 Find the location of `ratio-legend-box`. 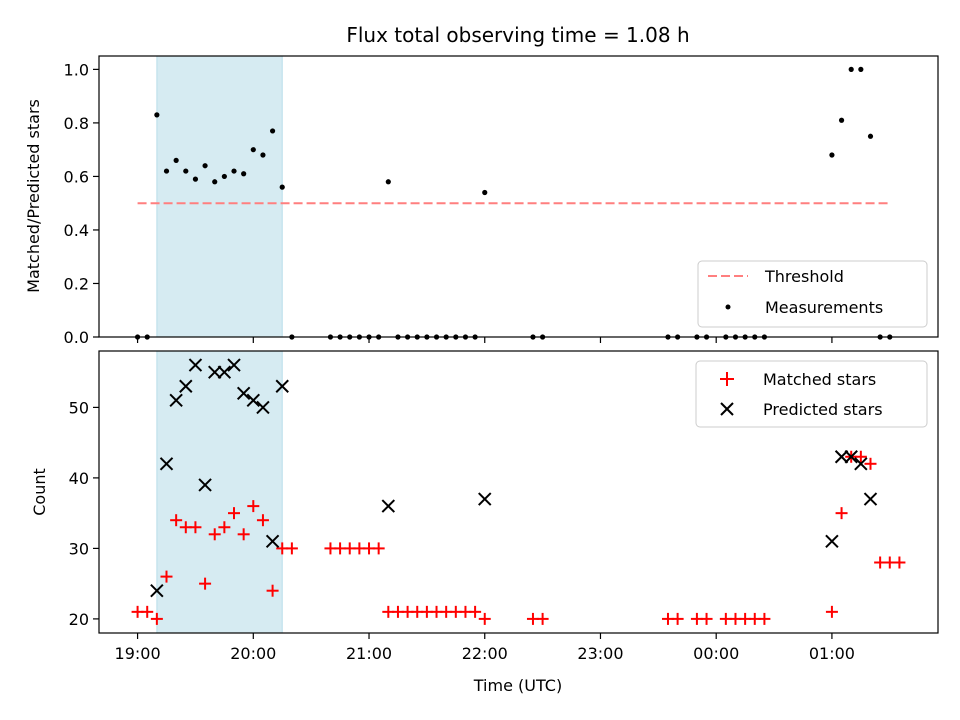

ratio-legend-box is located at coordinates (812, 294).